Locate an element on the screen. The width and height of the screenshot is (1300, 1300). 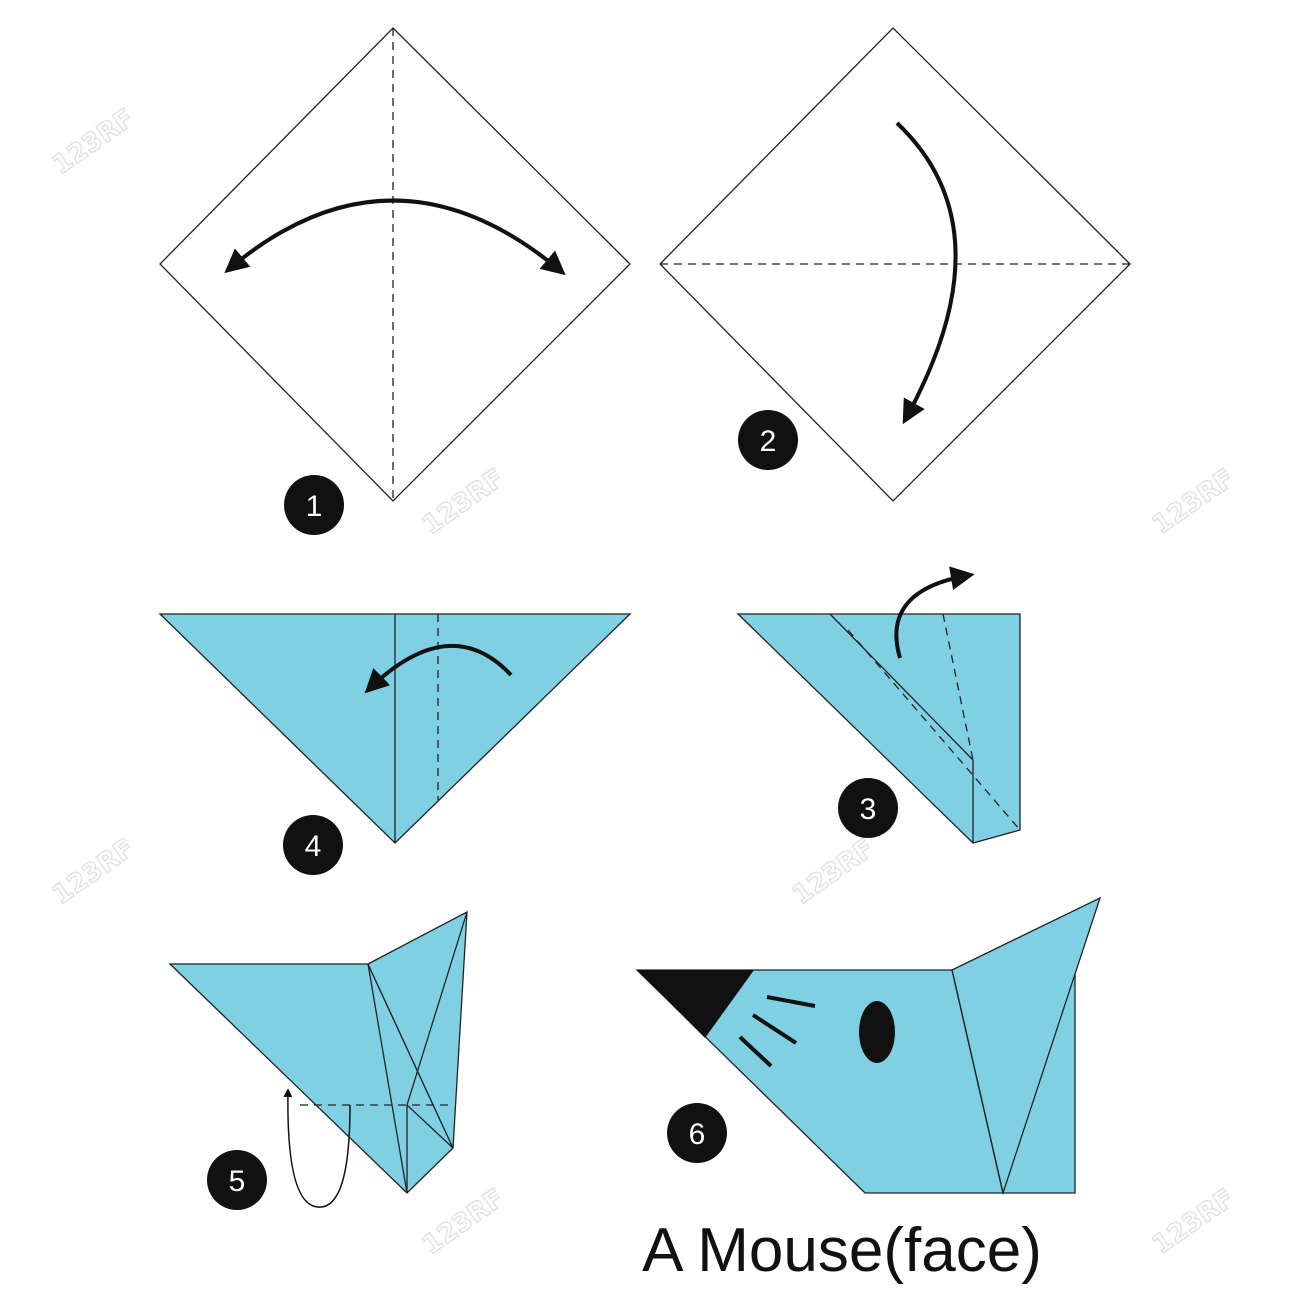
step-2-badge: 2 is located at coordinates (768, 440).